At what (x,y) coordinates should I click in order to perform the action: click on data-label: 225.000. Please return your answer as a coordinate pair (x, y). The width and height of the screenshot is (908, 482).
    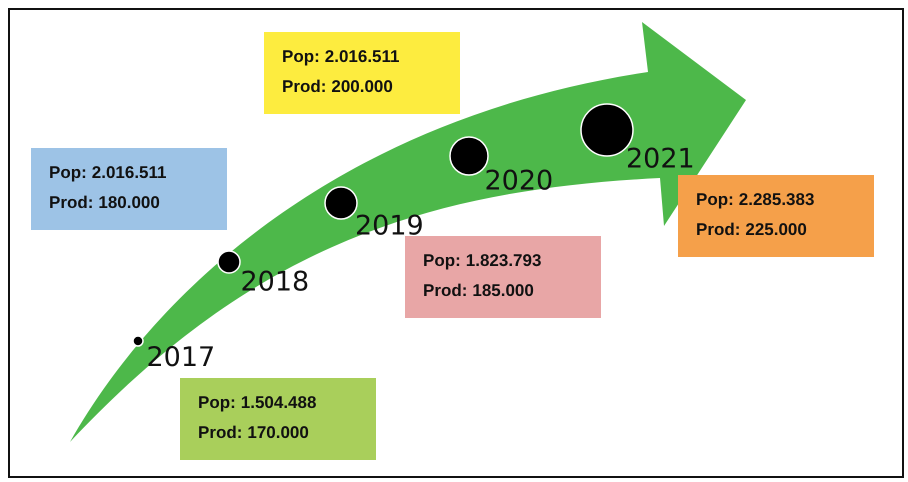
    Looking at the image, I should click on (776, 229).